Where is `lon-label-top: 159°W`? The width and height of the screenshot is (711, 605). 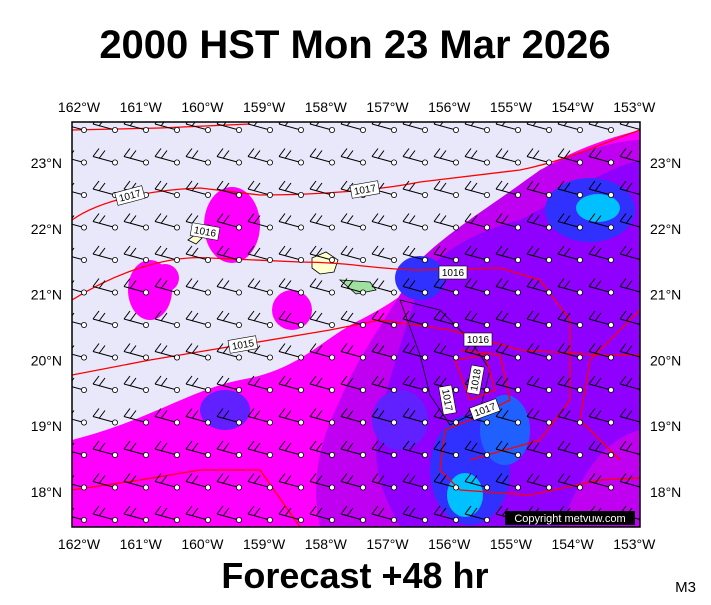
lon-label-top: 159°W is located at coordinates (264, 107).